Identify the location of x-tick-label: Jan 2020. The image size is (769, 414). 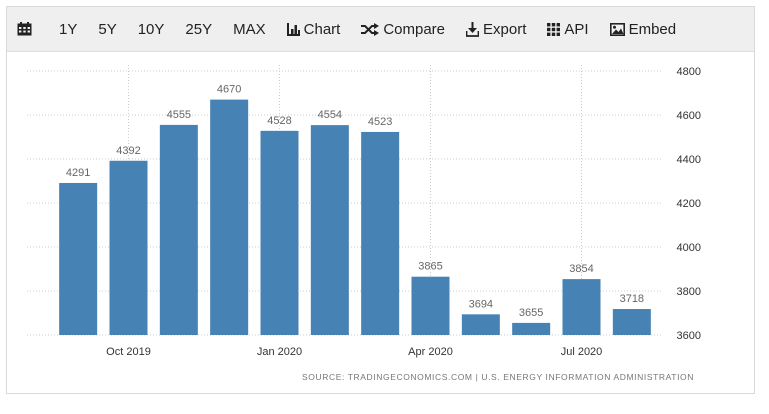
(279, 352).